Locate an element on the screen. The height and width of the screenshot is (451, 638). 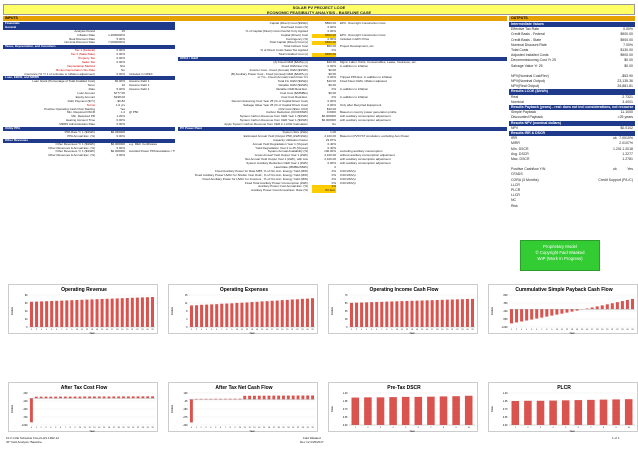
output-value: 1.2781 is located at coordinates (627, 158).